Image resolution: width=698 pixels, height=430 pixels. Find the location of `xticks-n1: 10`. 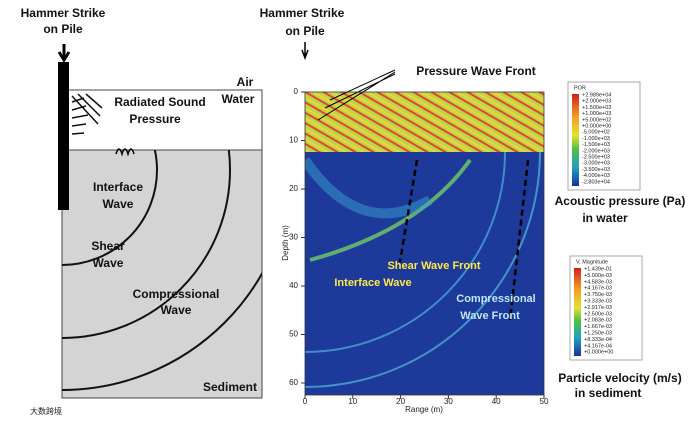

xticks-n1: 10 is located at coordinates (352, 401).